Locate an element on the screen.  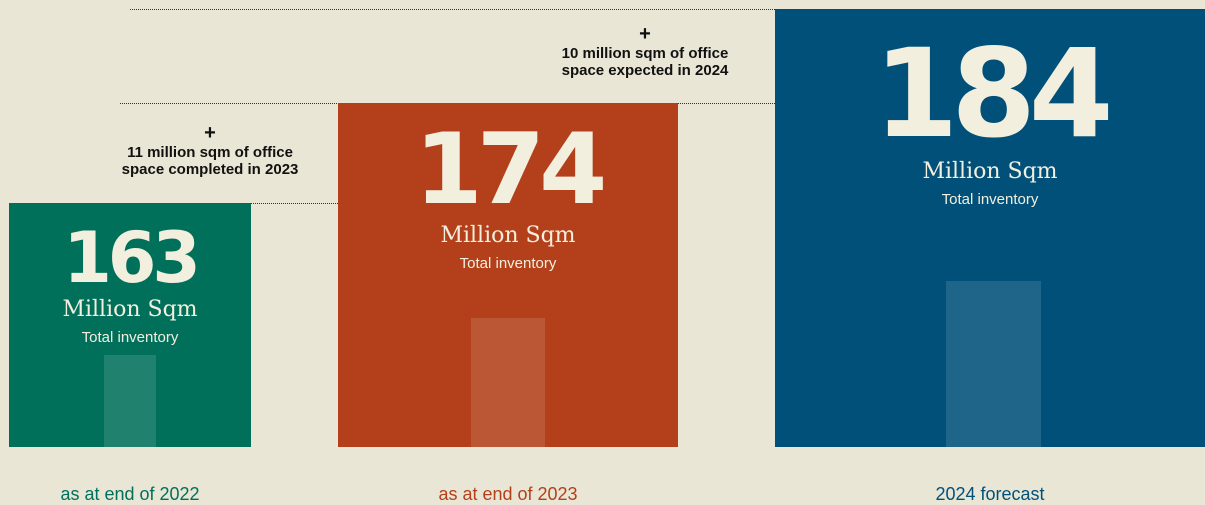
unit-label-2024: Million Sqm is located at coordinates (990, 171).